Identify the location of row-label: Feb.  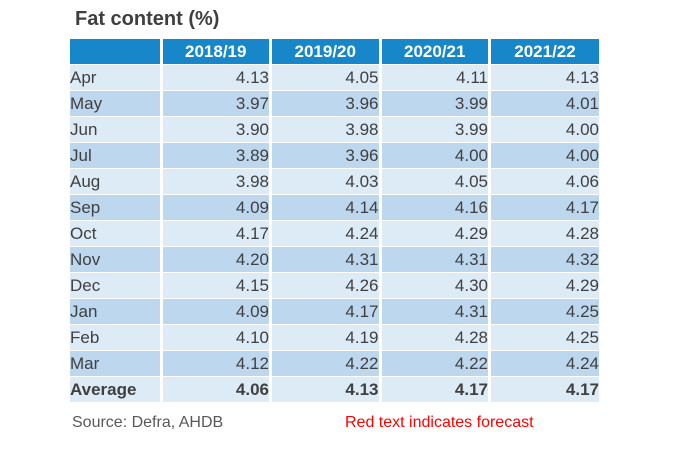
(115, 337).